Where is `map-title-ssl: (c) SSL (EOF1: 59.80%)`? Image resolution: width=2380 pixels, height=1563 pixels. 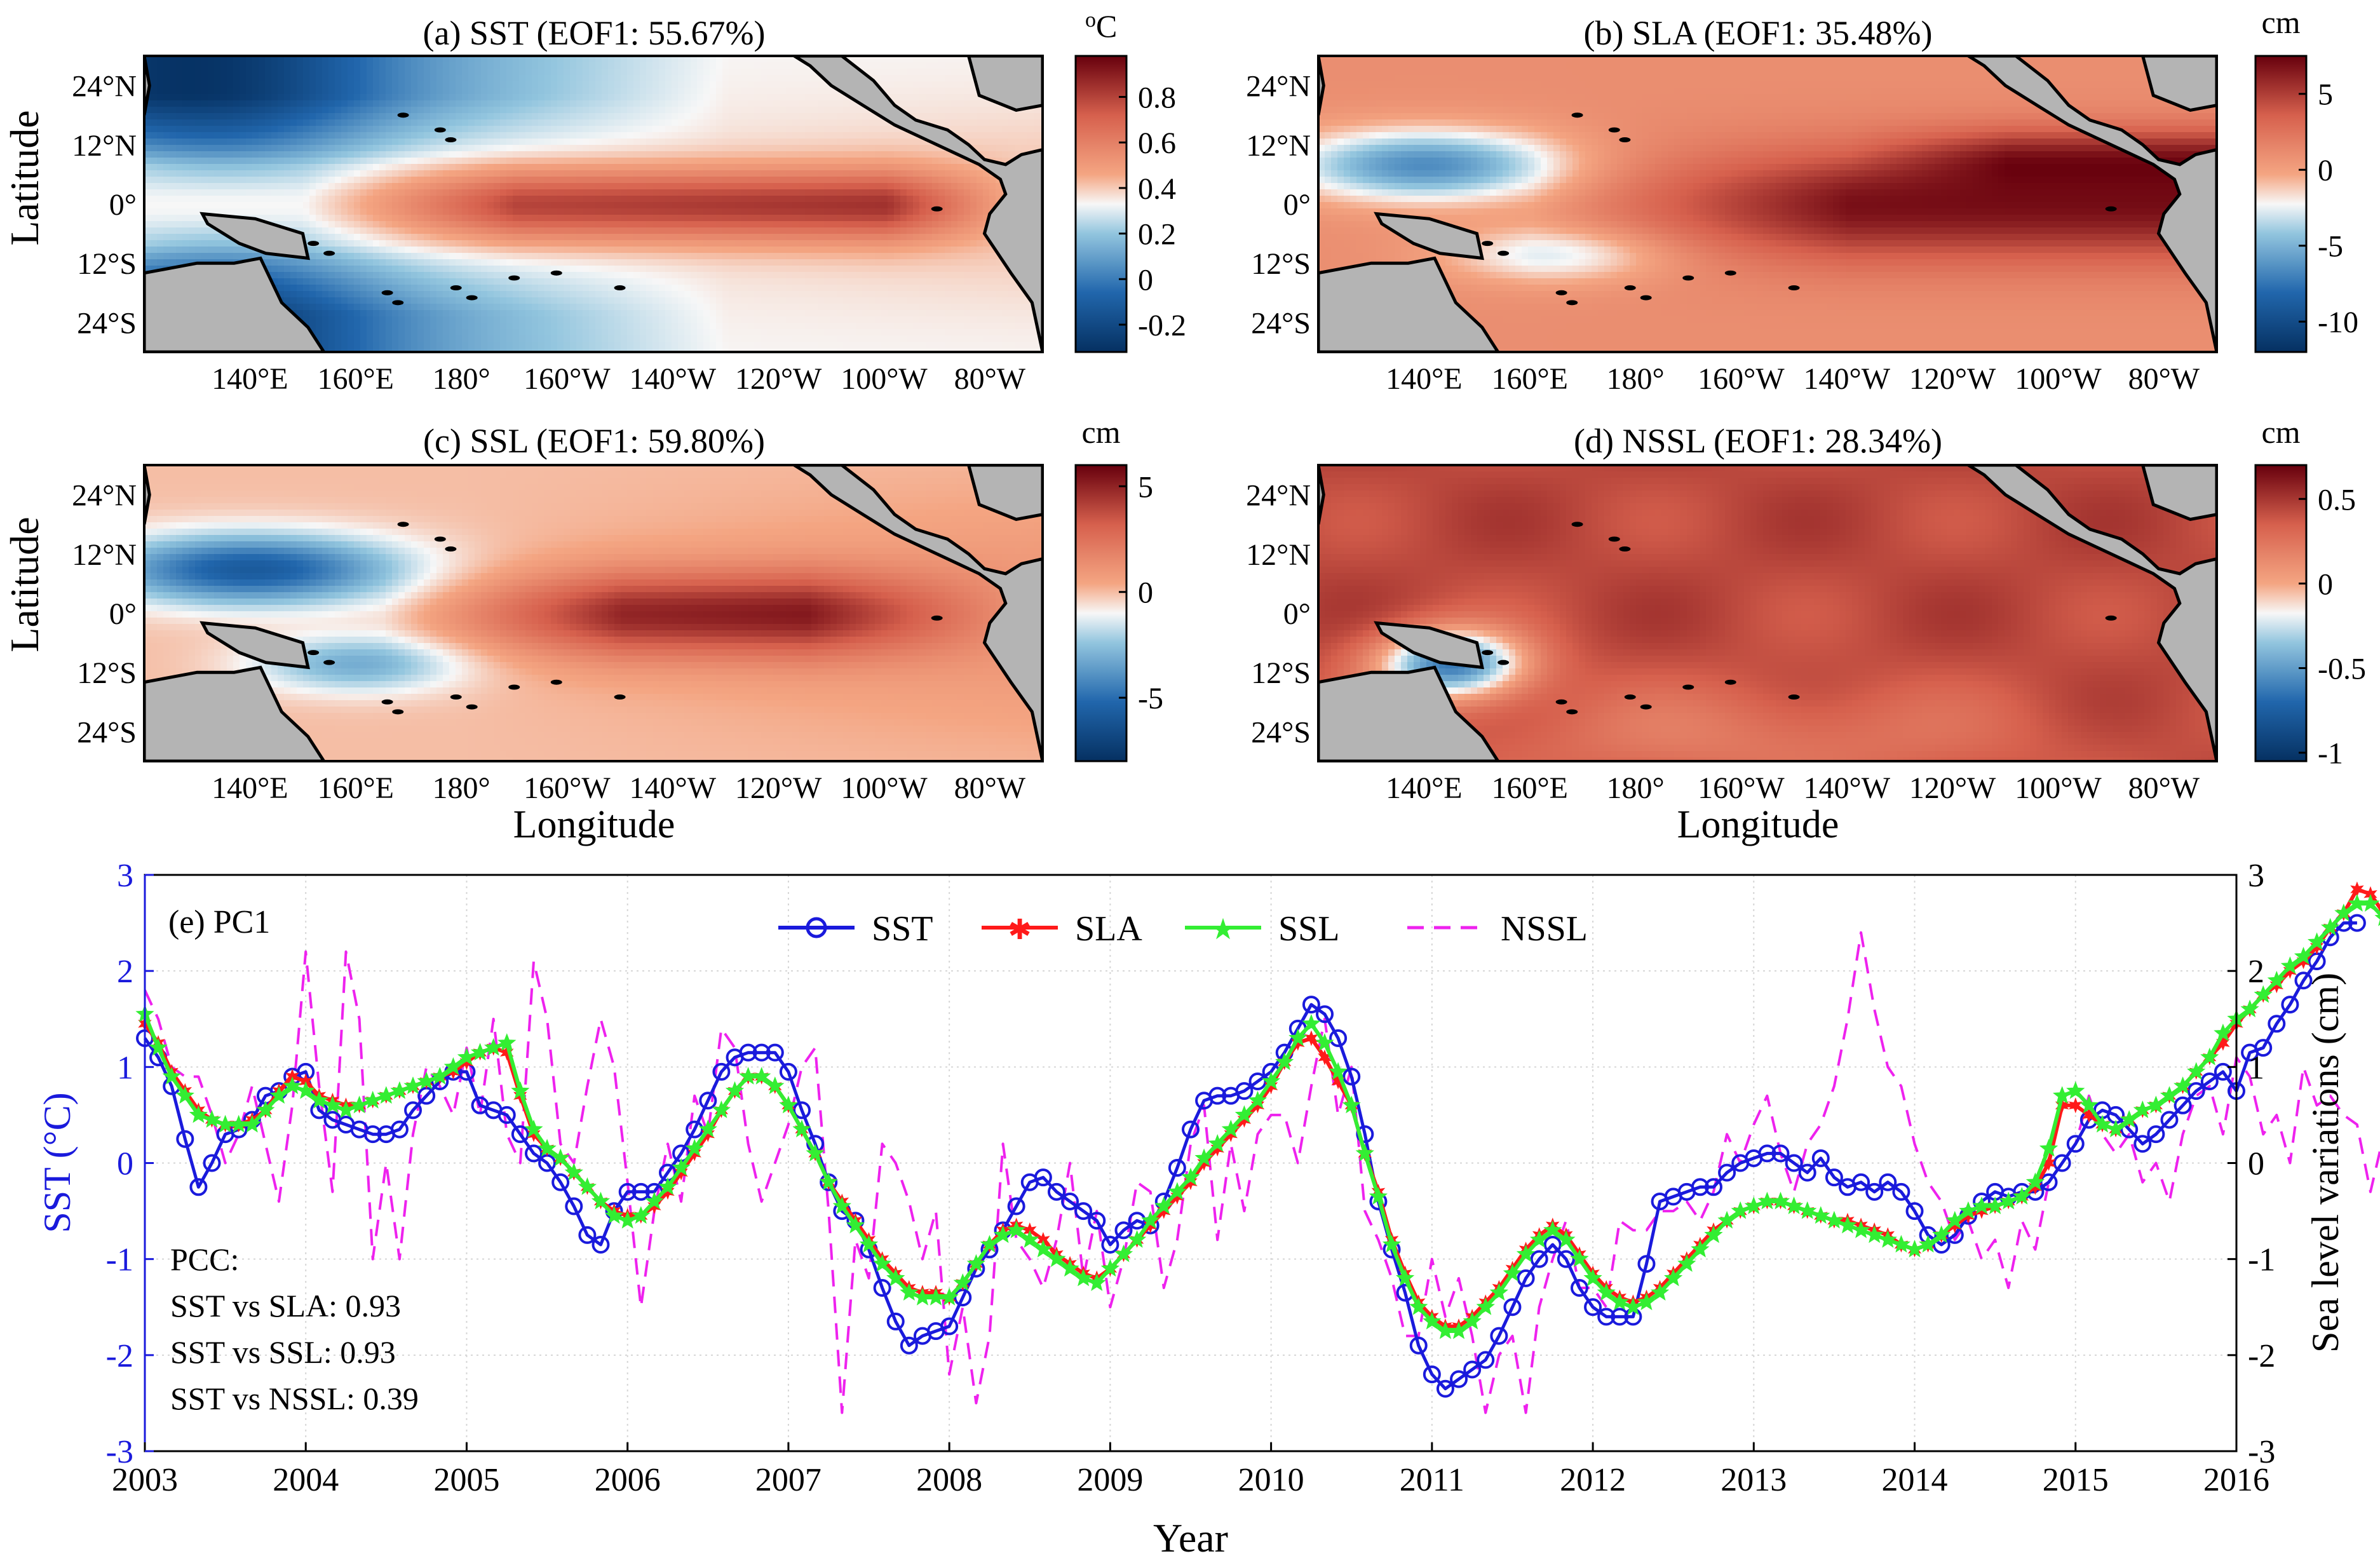 map-title-ssl: (c) SSL (EOF1: 59.80%) is located at coordinates (594, 441).